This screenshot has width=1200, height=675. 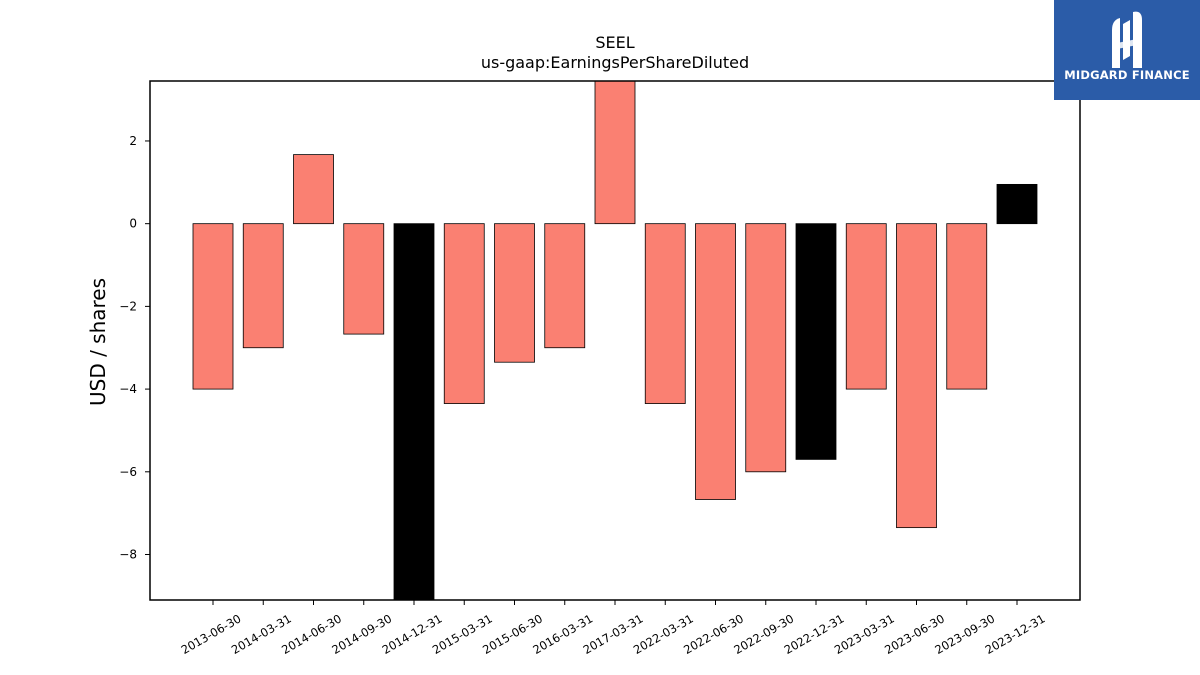 What do you see at coordinates (133, 224) in the screenshot?
I see `y-tick-label: 0` at bounding box center [133, 224].